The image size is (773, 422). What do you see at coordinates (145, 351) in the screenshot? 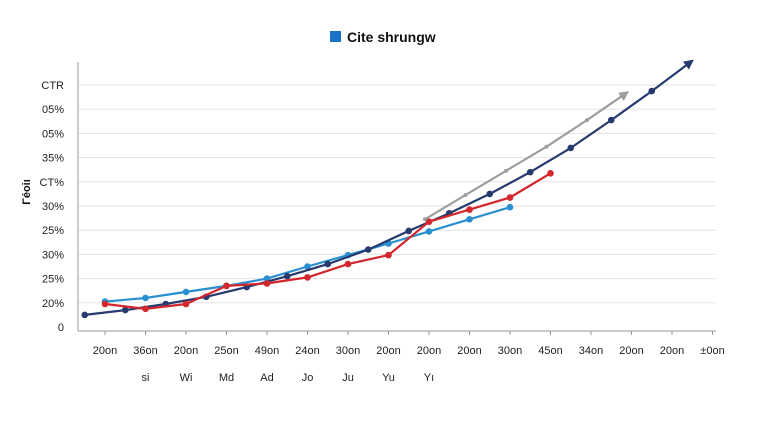
I see `x-tick-label: 36on` at bounding box center [145, 351].